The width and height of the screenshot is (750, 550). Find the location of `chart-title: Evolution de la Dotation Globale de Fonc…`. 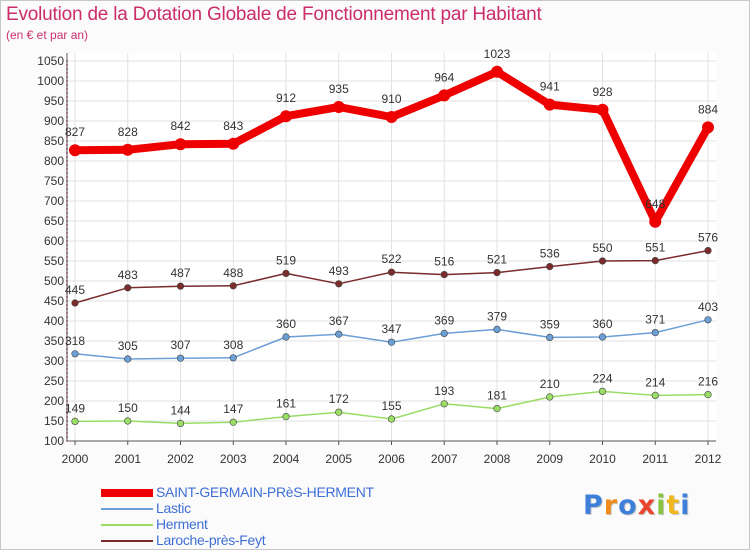

chart-title: Evolution de la Dotation Globale de Fonc… is located at coordinates (274, 14).